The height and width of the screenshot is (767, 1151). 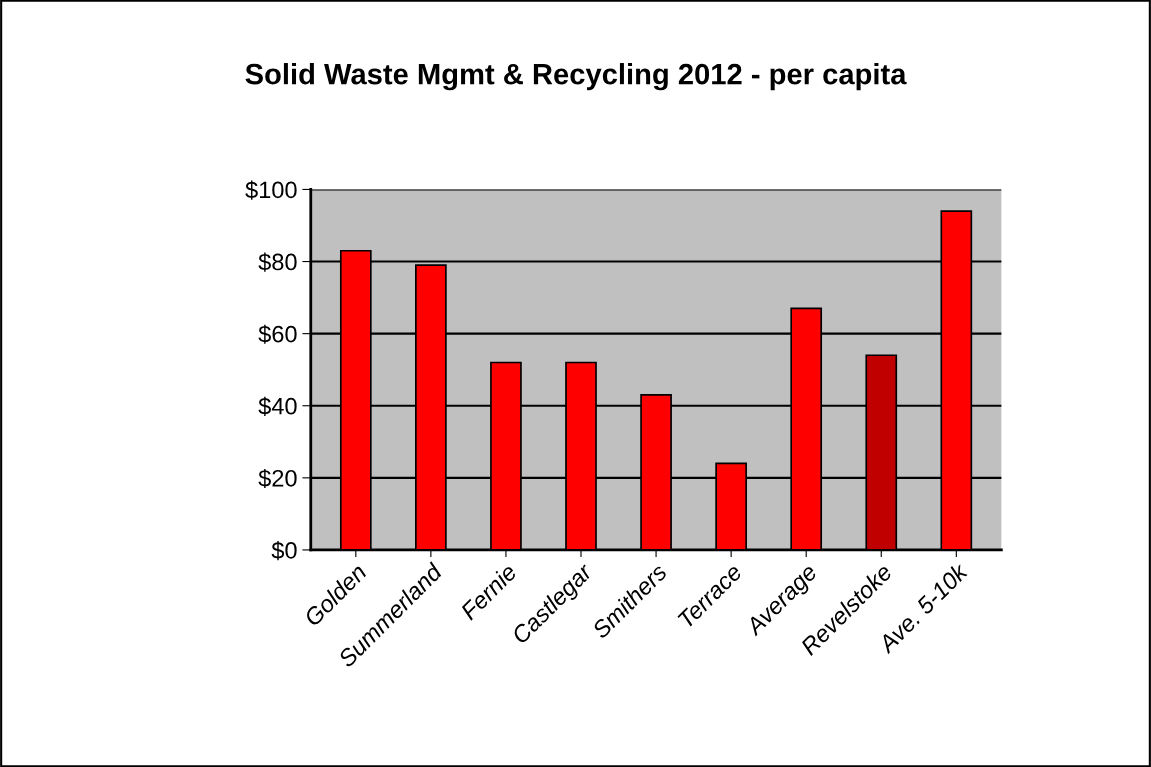 What do you see at coordinates (277, 478) in the screenshot?
I see `y-tick-label: $20` at bounding box center [277, 478].